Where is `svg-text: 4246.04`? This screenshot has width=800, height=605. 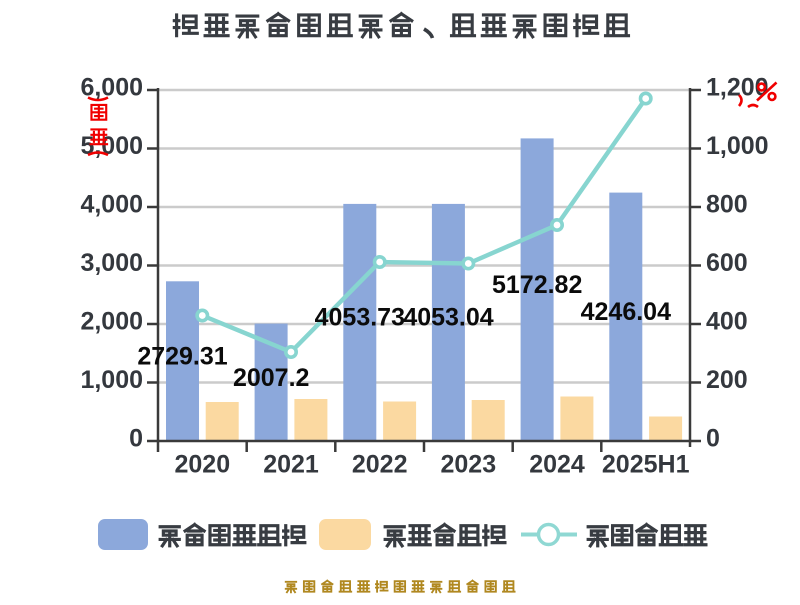 svg-text: 4246.04 is located at coordinates (626, 312).